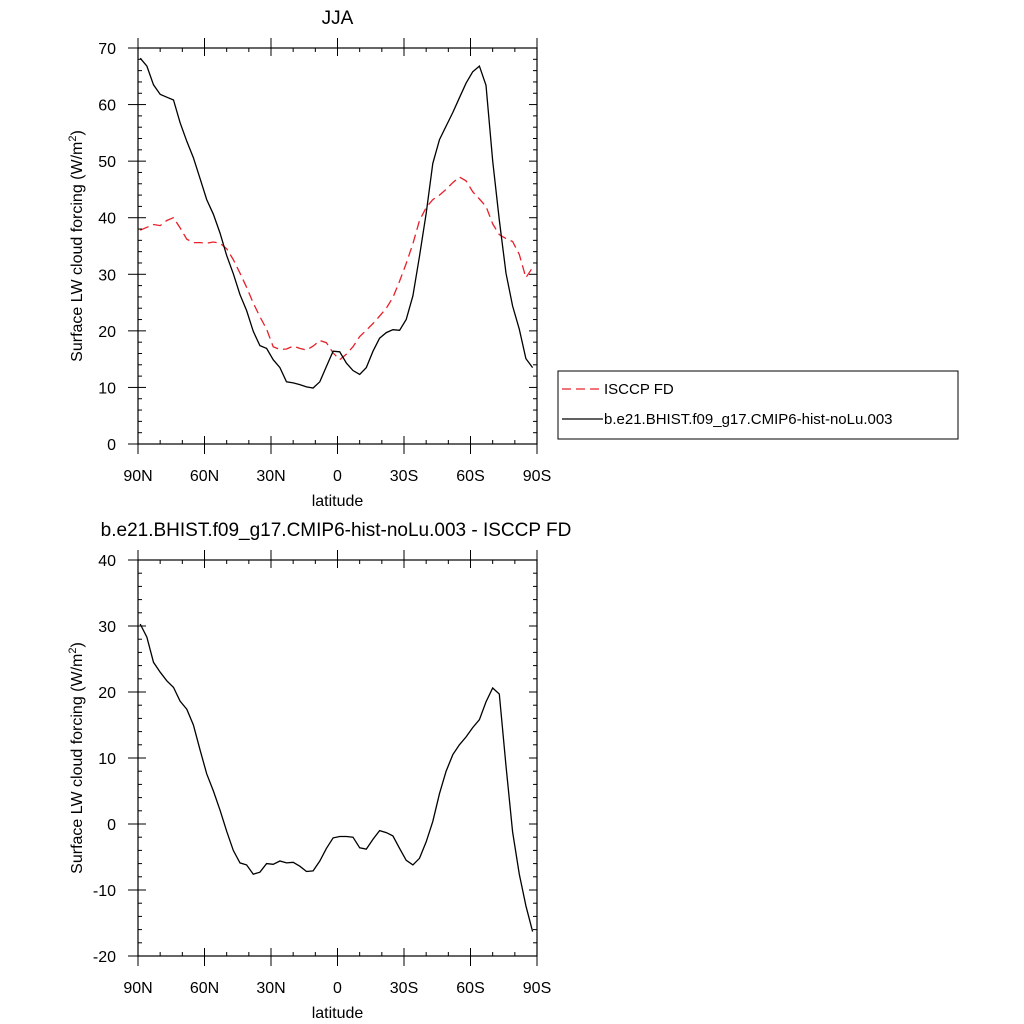 This screenshot has width=1024, height=1024. I want to click on top-x-tick-label: 30S, so click(404, 476).